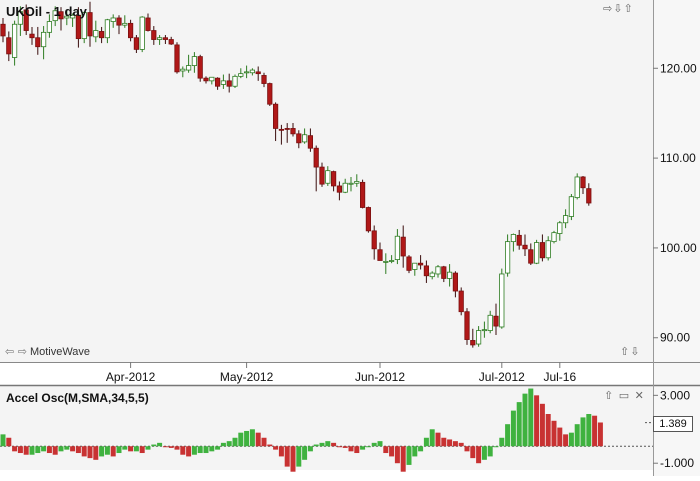 The height and width of the screenshot is (481, 700). I want to click on maximize-icon: ▭, so click(624, 395).